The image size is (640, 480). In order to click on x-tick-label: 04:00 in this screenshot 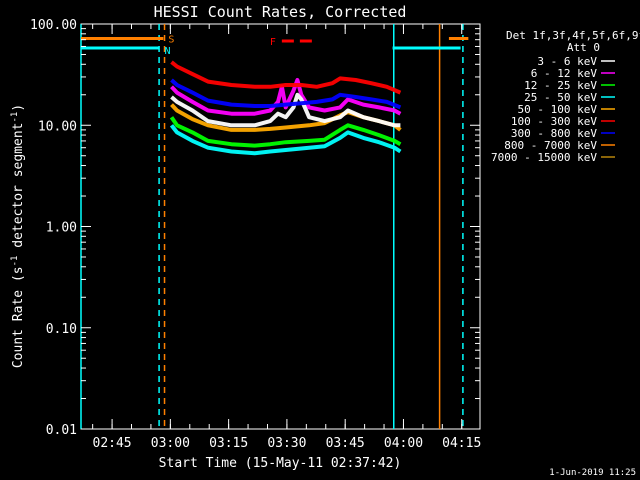, I will do `click(403, 443)`.